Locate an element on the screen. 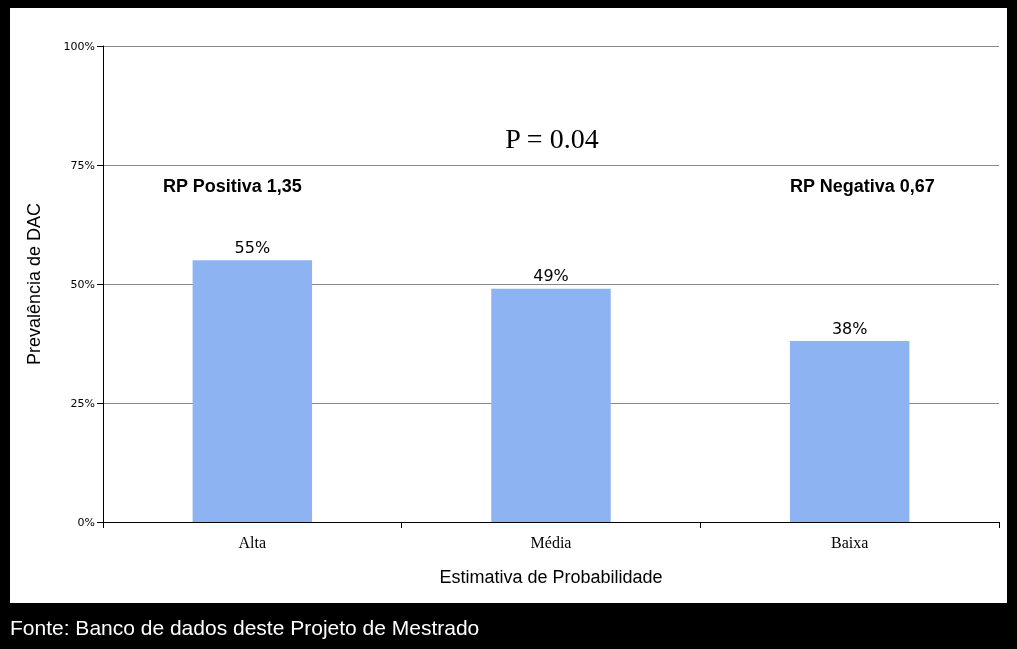 This screenshot has width=1017, height=649. x-tick-label: Média is located at coordinates (551, 542).